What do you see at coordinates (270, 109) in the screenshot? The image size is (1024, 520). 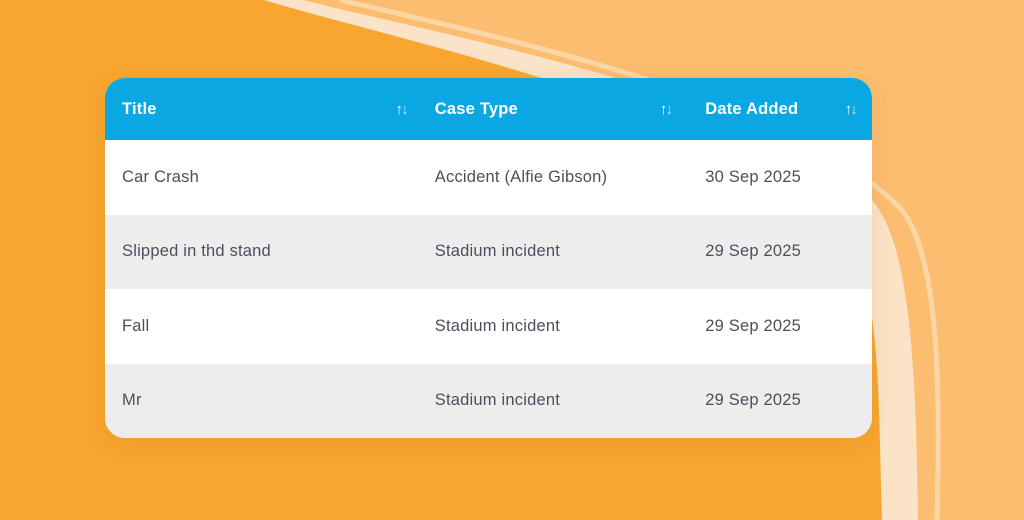 I see `column-header-title: Title ↑↓` at bounding box center [270, 109].